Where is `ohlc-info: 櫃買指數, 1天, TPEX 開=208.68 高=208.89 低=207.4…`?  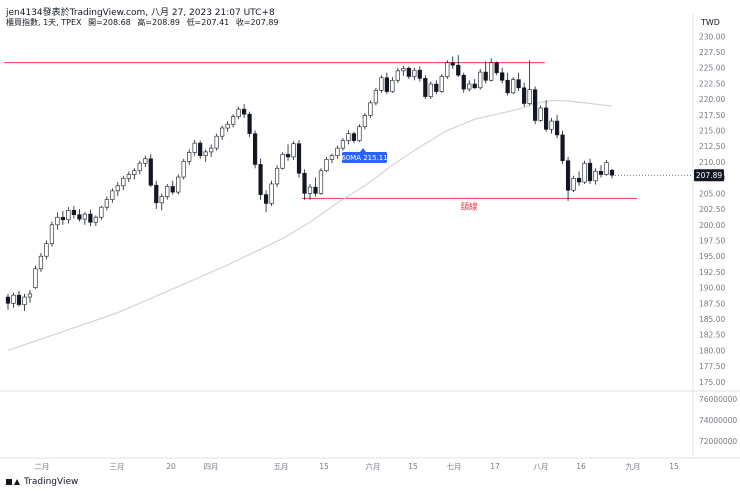
ohlc-info: 櫃買指數, 1天, TPEX 開=208.68 高=208.89 低=207.4… is located at coordinates (144, 22).